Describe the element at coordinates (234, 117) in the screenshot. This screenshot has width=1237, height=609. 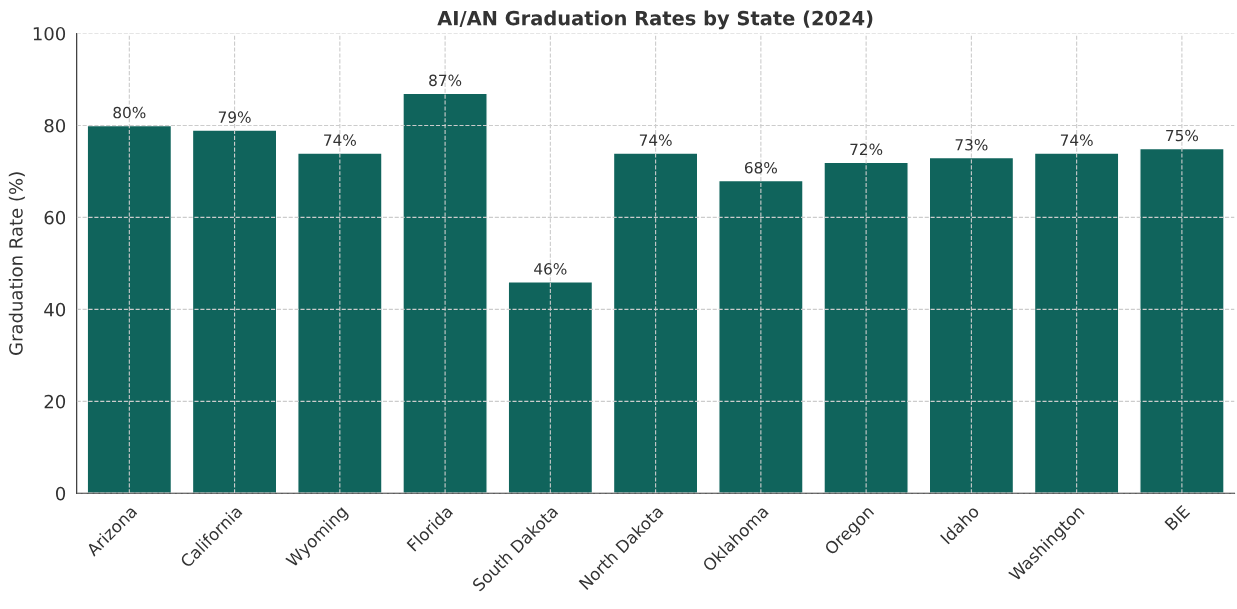
I see `data-label: 79%` at that location.